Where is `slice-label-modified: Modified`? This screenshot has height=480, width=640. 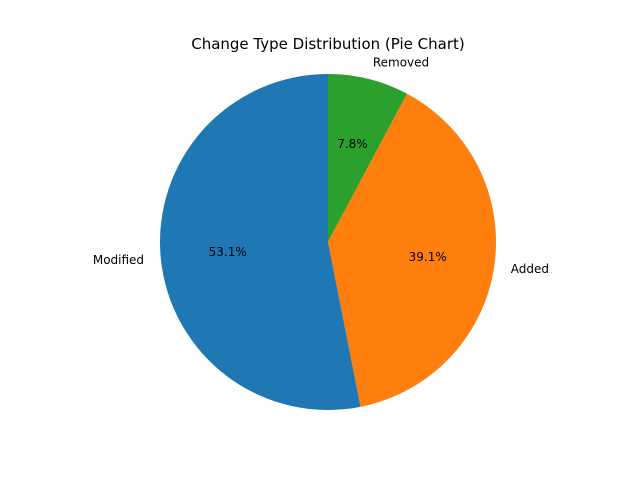
slice-label-modified: Modified is located at coordinates (118, 260).